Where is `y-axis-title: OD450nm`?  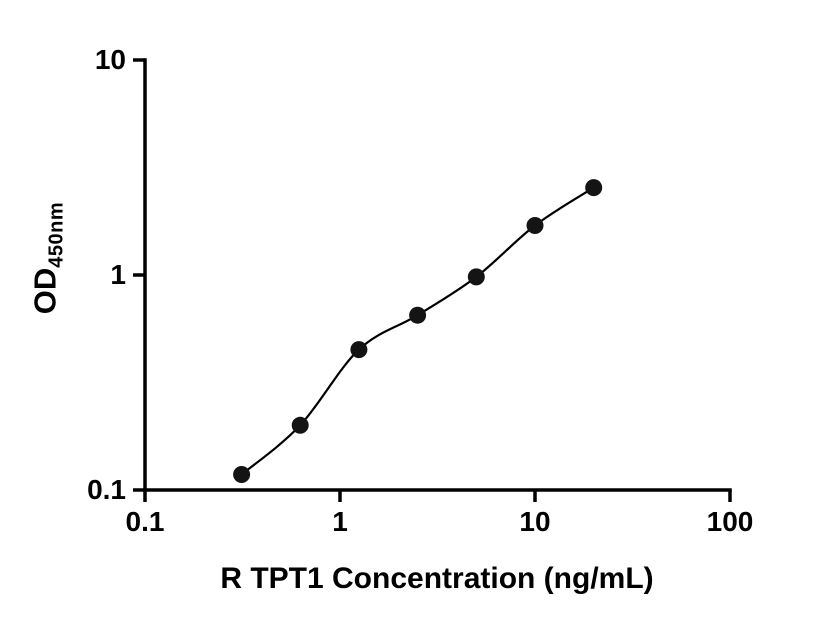 y-axis-title: OD450nm is located at coordinates (48, 258).